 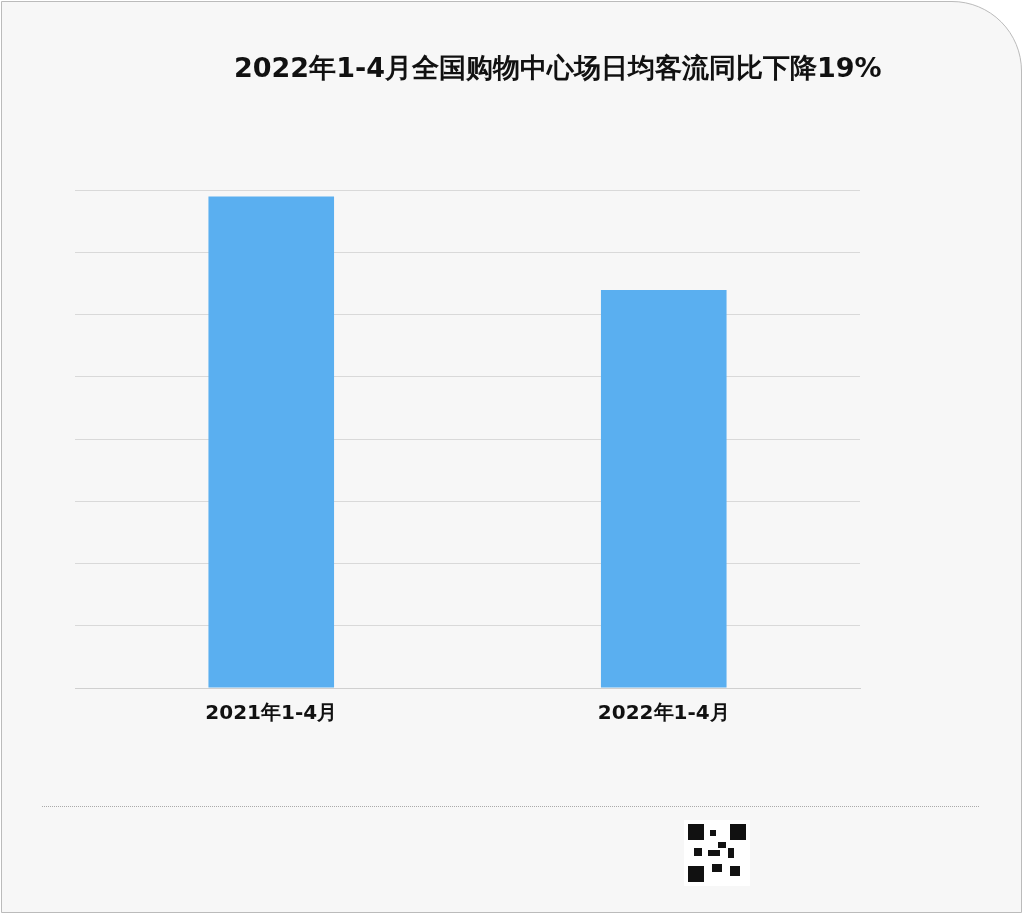 I want to click on chart-title: 2022年1-4月全国购物中心场日均客流同比下降19%, so click(x=558, y=68).